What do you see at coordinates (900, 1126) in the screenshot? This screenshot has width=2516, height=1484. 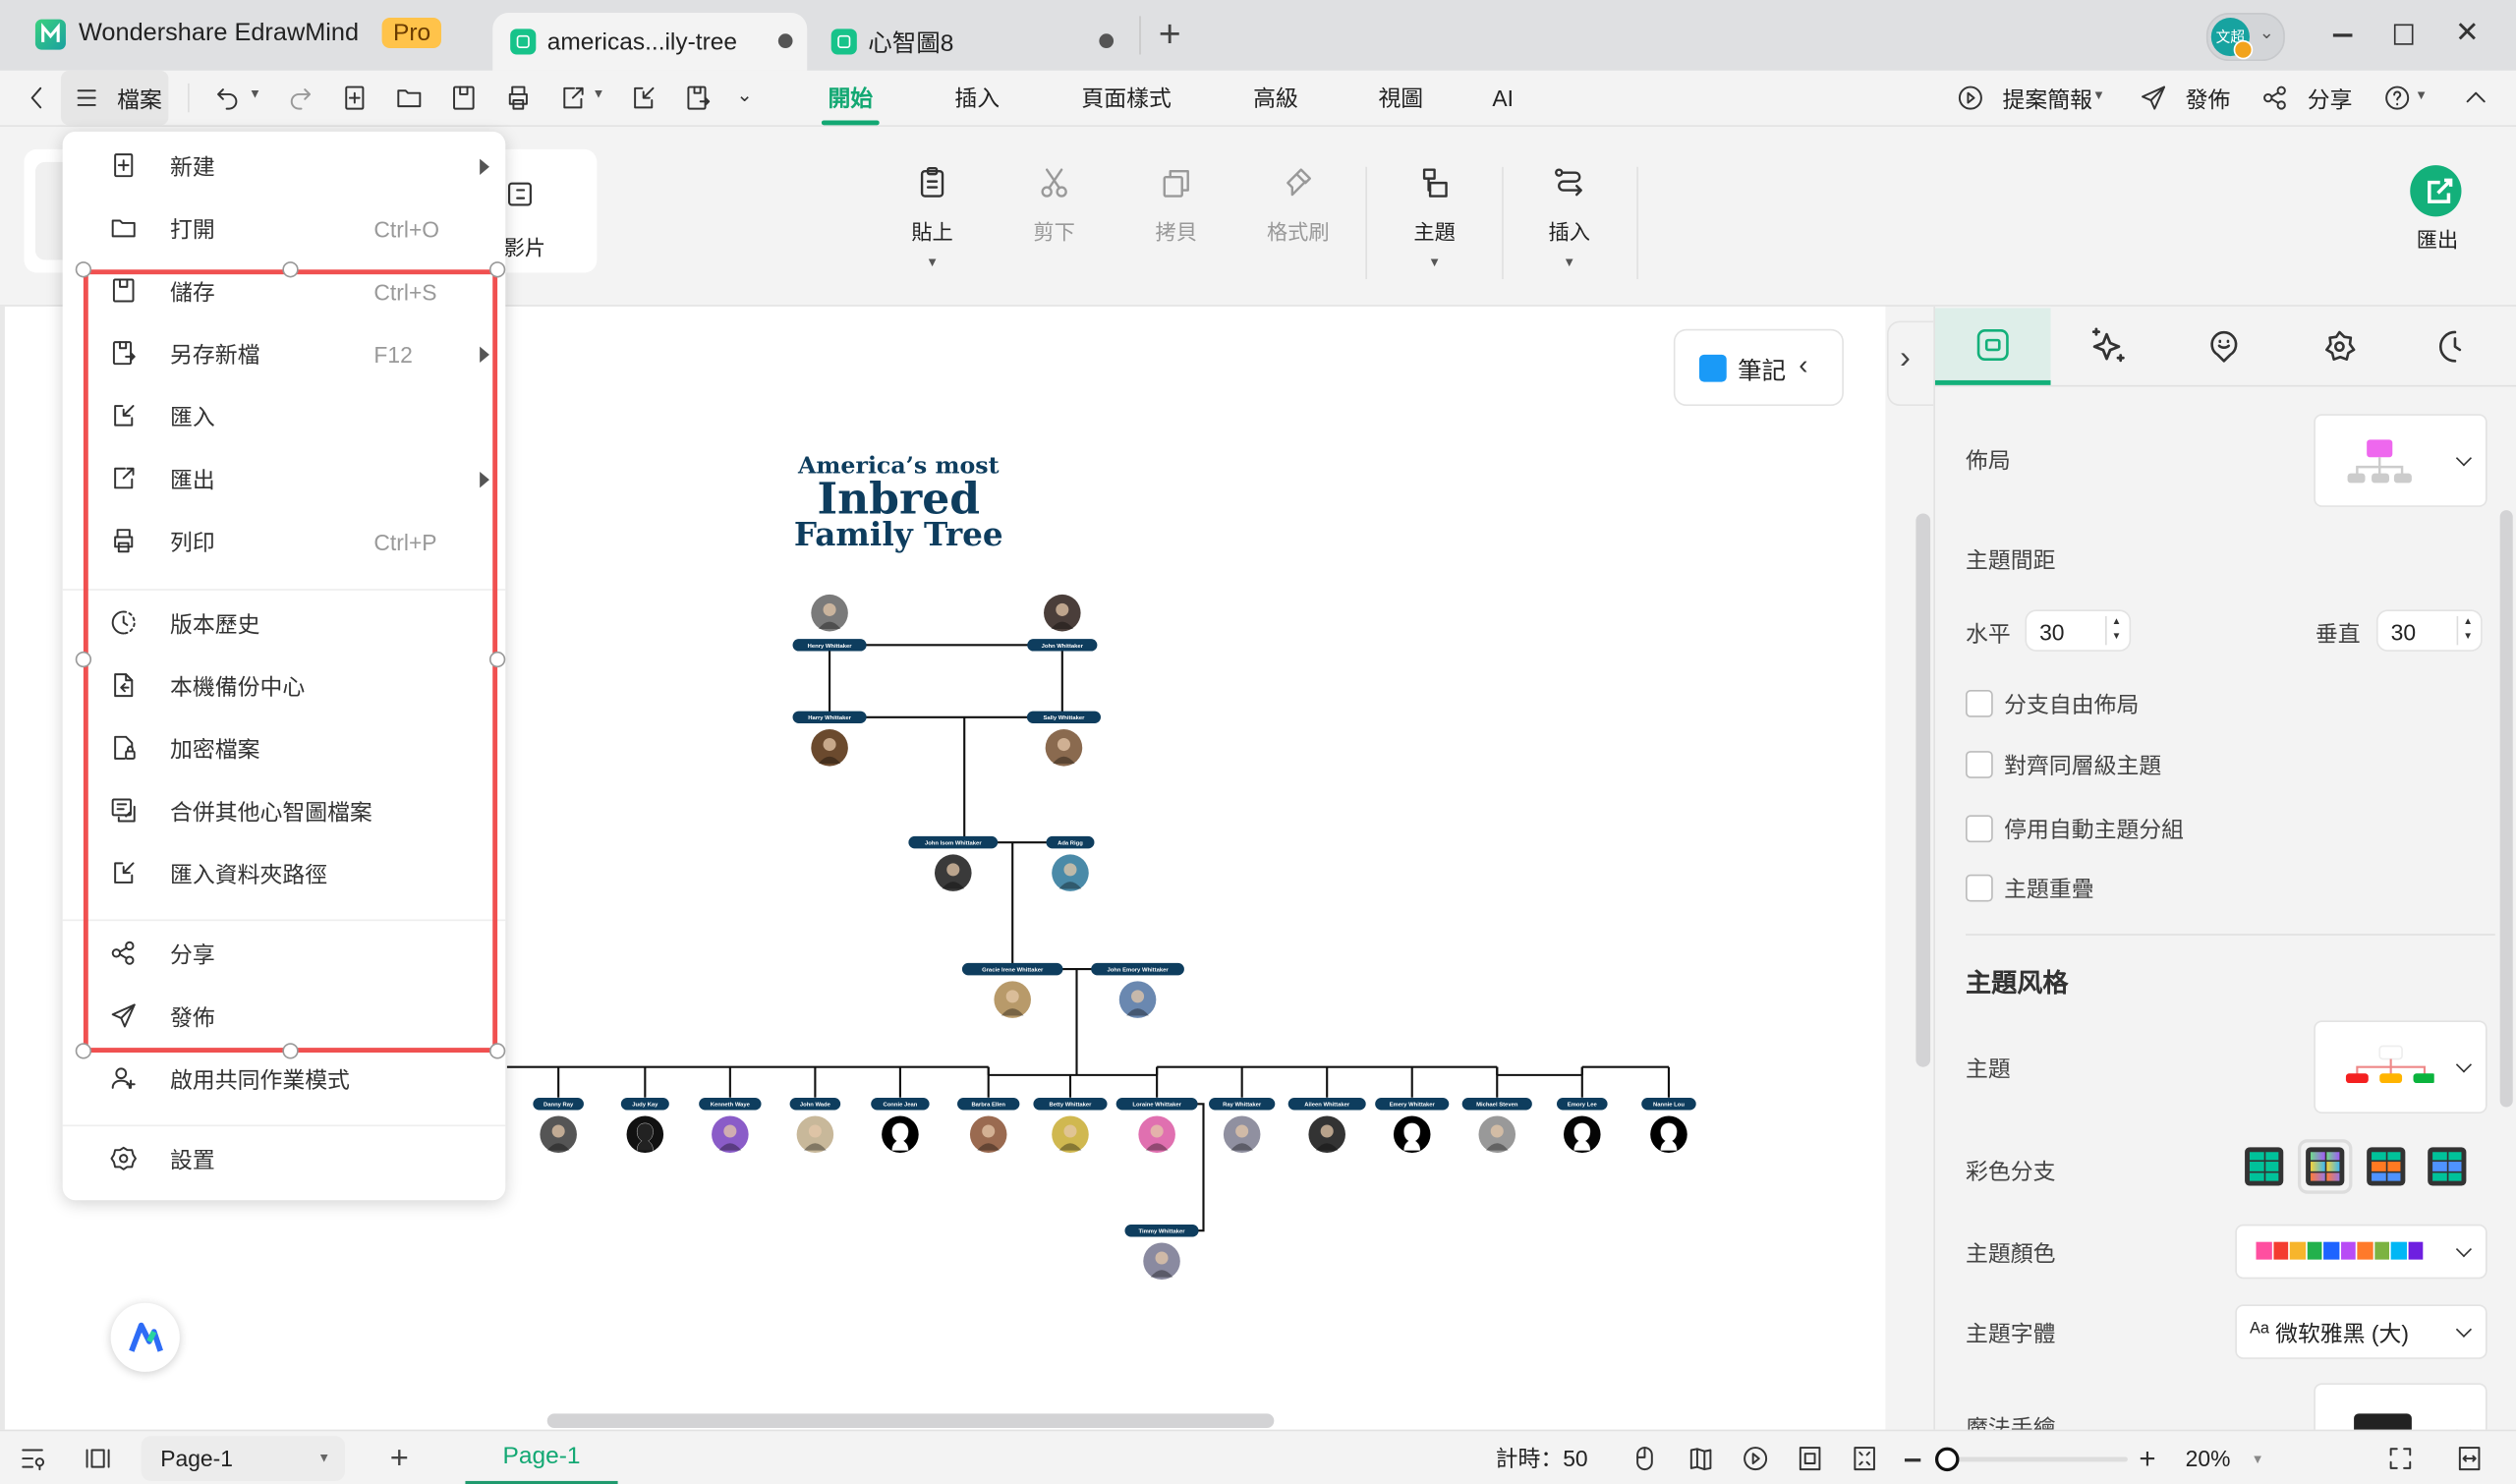 I see `person-node: Connie Jean` at bounding box center [900, 1126].